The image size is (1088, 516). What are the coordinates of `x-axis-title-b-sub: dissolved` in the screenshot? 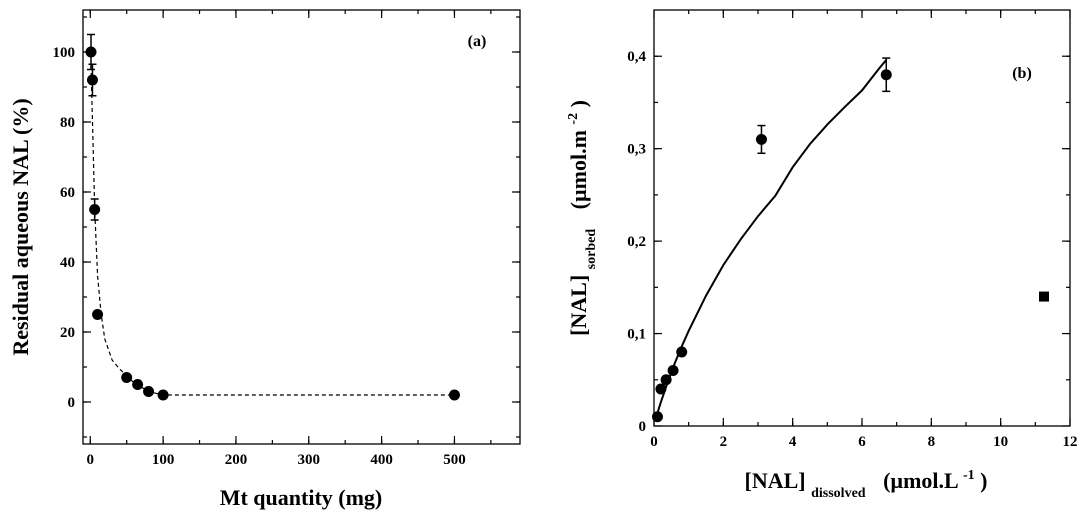 It's located at (838, 493).